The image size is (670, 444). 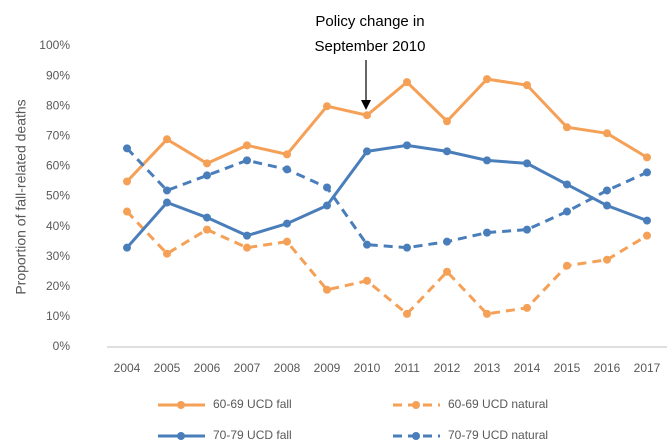 What do you see at coordinates (487, 368) in the screenshot?
I see `x-tick-label: 2013` at bounding box center [487, 368].